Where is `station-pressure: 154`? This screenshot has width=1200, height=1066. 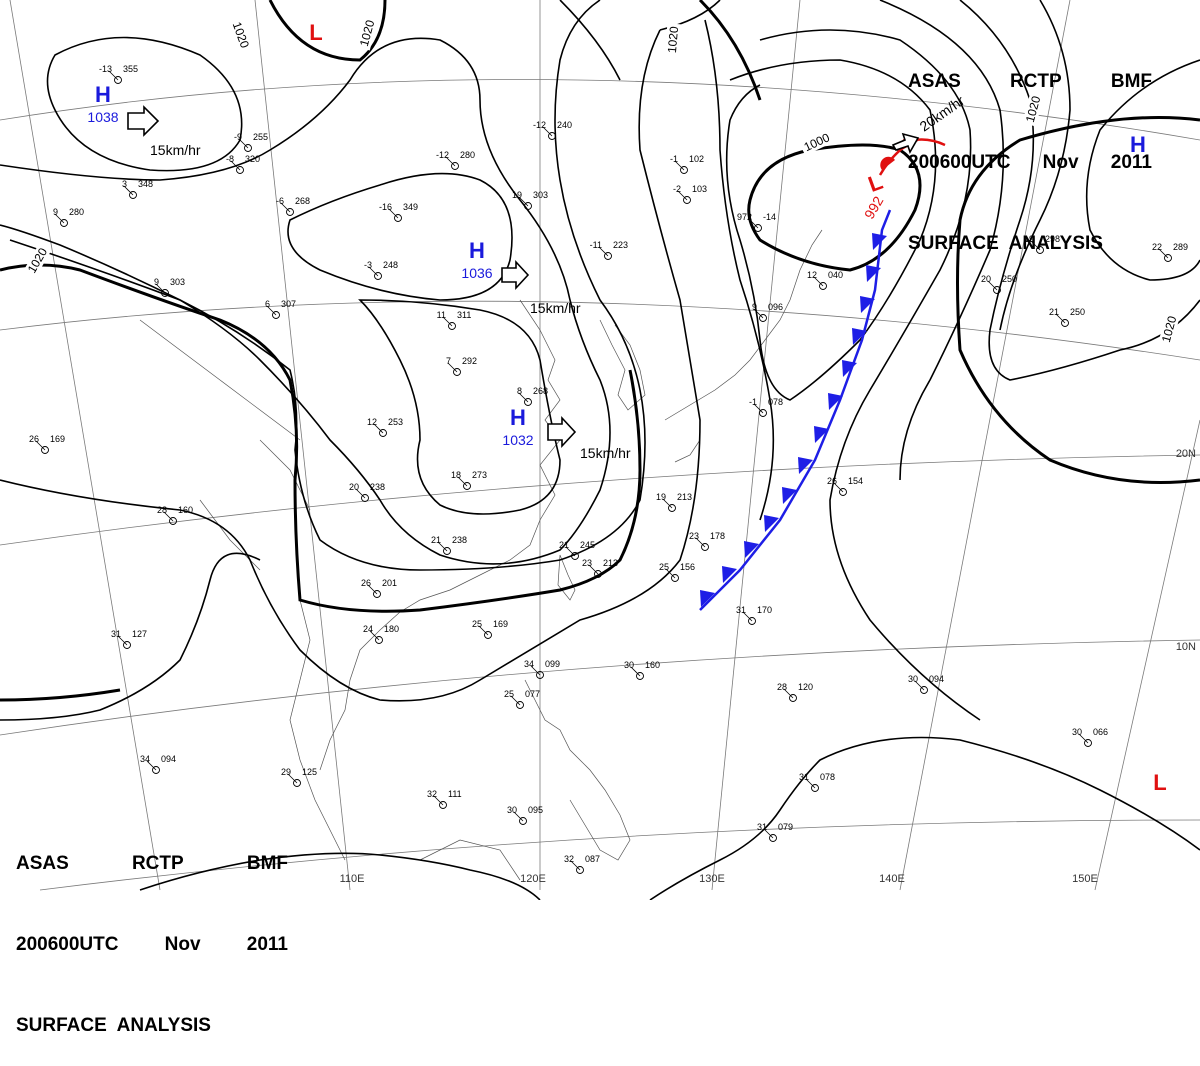 station-pressure: 154 is located at coordinates (855, 481).